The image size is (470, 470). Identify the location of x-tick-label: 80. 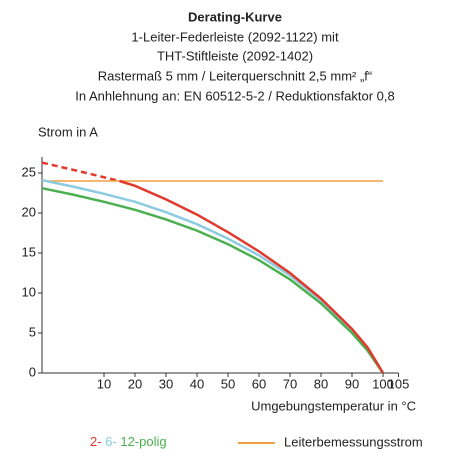
(321, 383).